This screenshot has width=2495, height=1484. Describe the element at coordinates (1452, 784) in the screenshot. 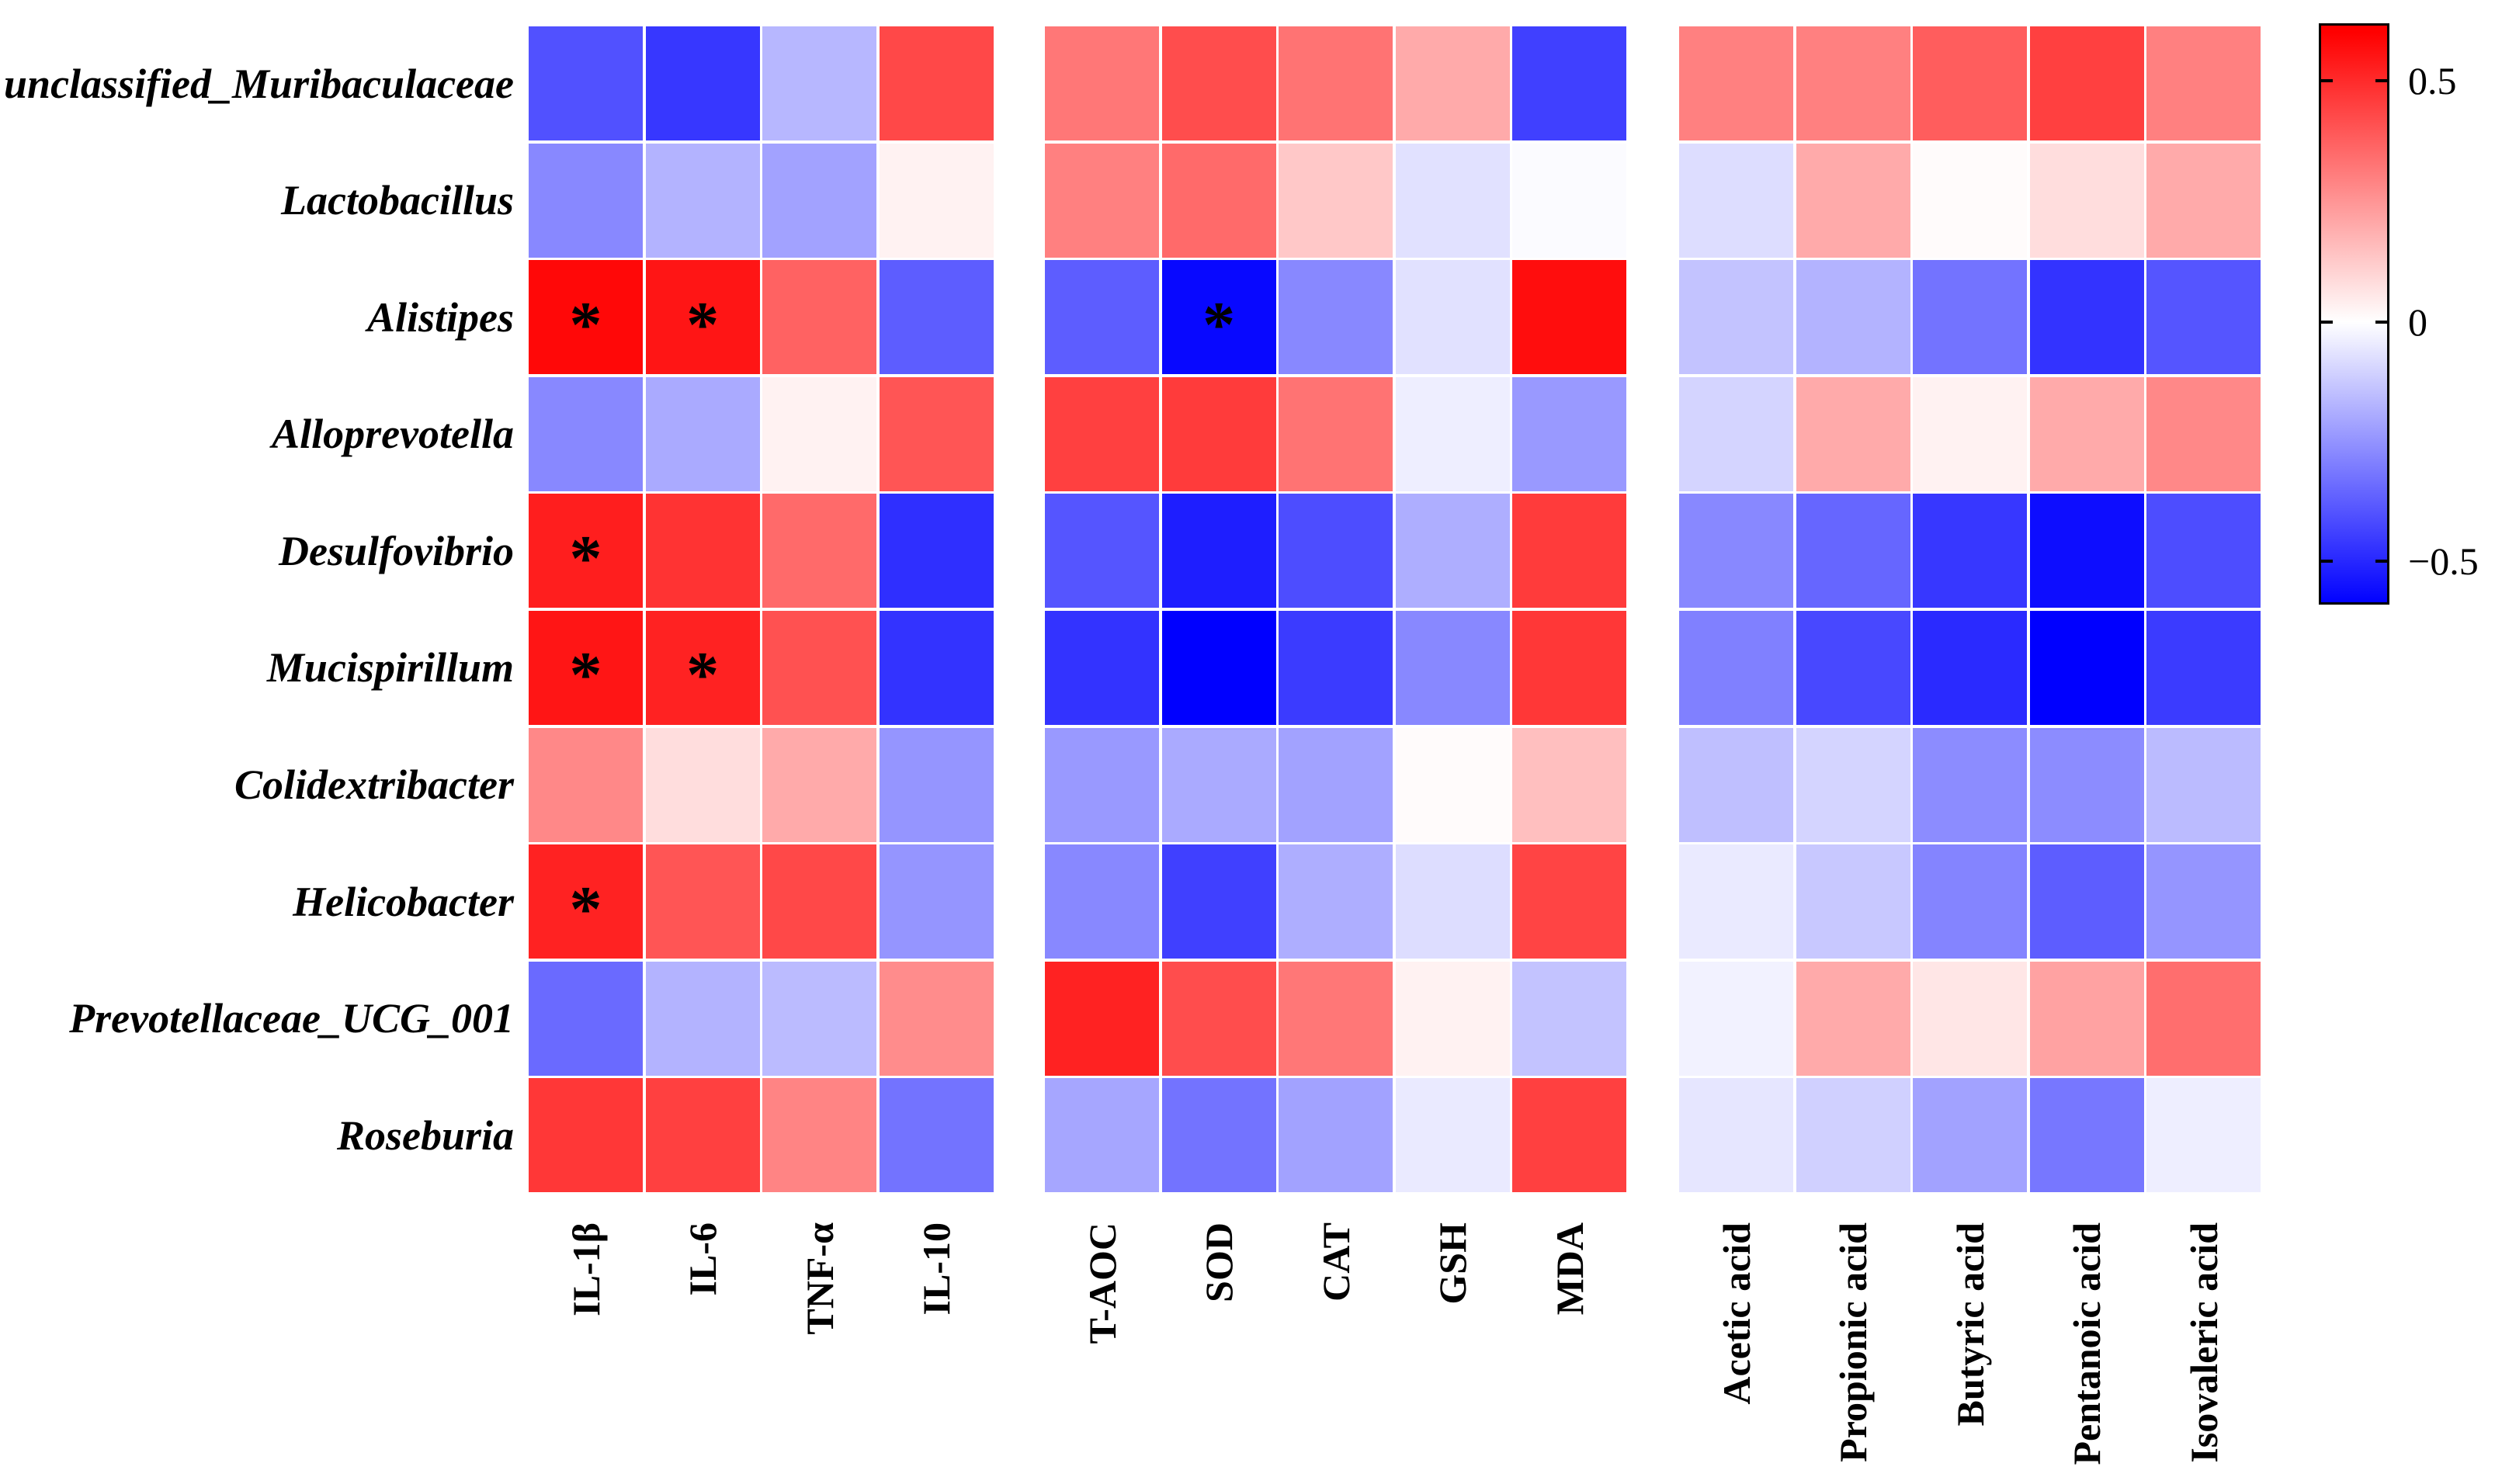

I see `heatmap-cell-oxidative-stress-markers-r6-c3` at that location.